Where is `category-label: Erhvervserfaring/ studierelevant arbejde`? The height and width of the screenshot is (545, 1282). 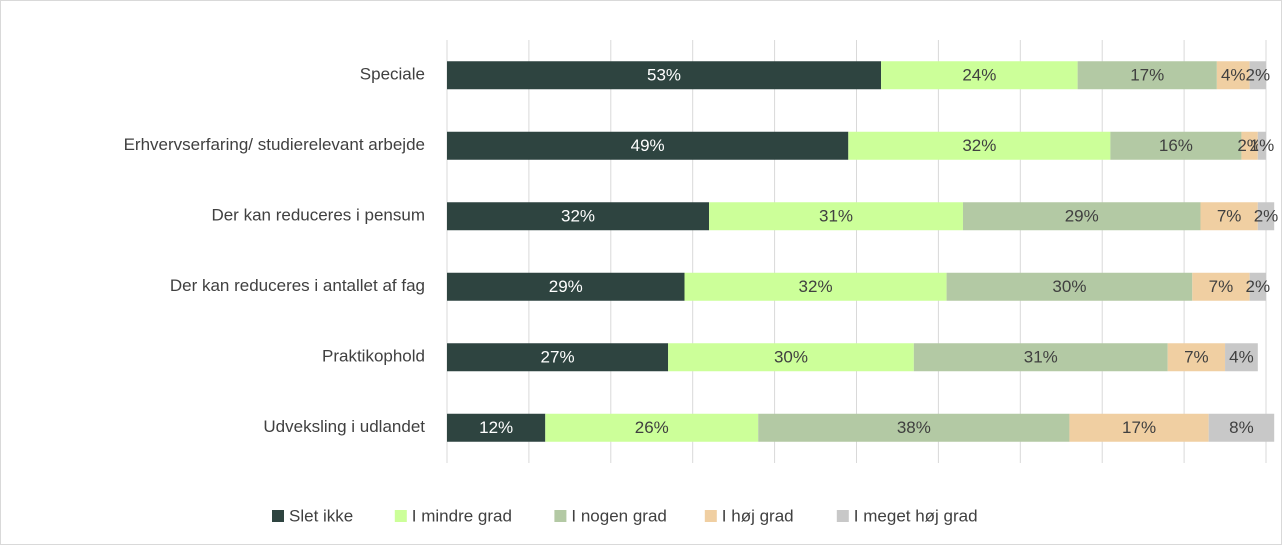 category-label: Erhvervserfaring/ studierelevant arbejde is located at coordinates (274, 144).